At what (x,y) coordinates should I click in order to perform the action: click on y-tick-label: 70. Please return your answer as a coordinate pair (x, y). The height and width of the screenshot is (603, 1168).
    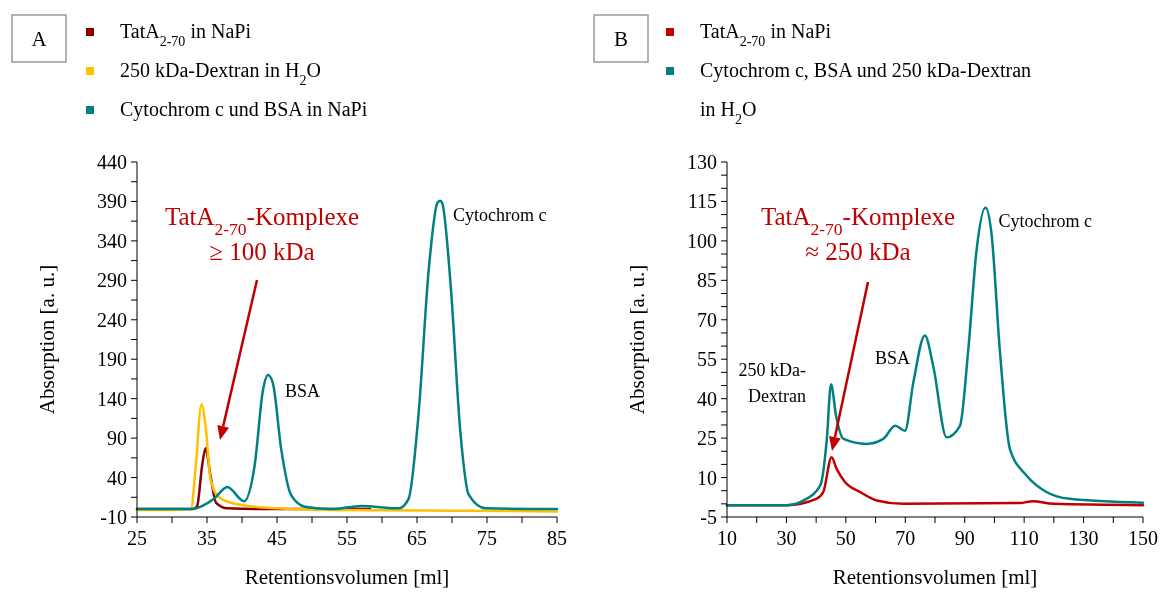
    Looking at the image, I should click on (707, 319).